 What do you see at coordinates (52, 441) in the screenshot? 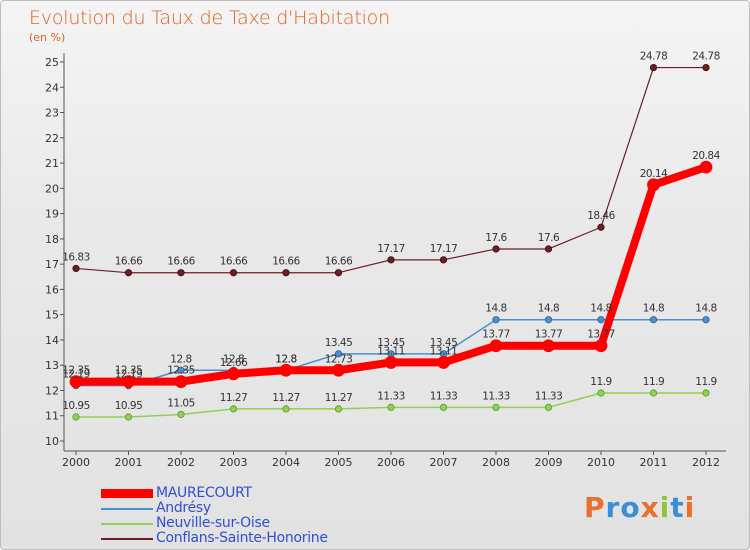
I see `y-tick-label: 10` at bounding box center [52, 441].